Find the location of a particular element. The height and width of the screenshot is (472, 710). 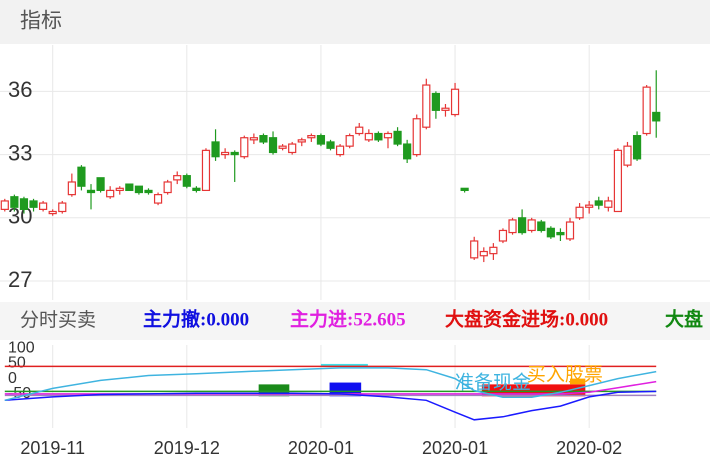

indicator-bar is located at coordinates (355, 321).